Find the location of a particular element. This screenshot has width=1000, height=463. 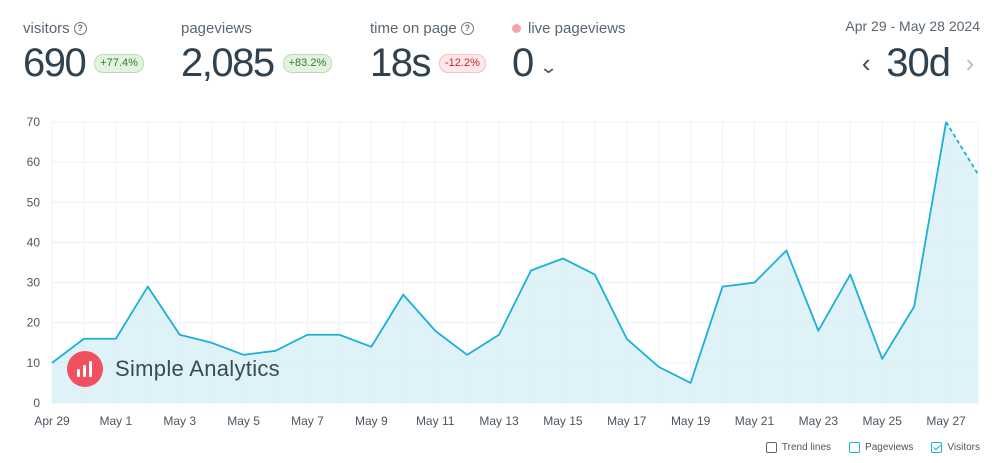

stat-live-row: 0 ⌄ is located at coordinates (569, 63).